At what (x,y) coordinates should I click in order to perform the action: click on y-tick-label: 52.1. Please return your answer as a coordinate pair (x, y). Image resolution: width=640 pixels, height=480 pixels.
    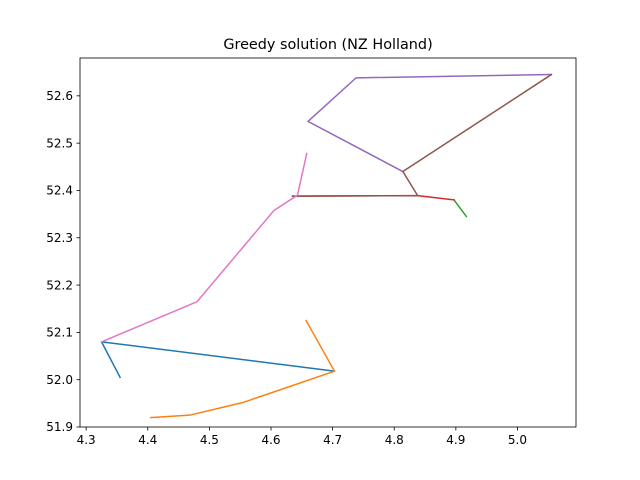
    Looking at the image, I should click on (59, 333).